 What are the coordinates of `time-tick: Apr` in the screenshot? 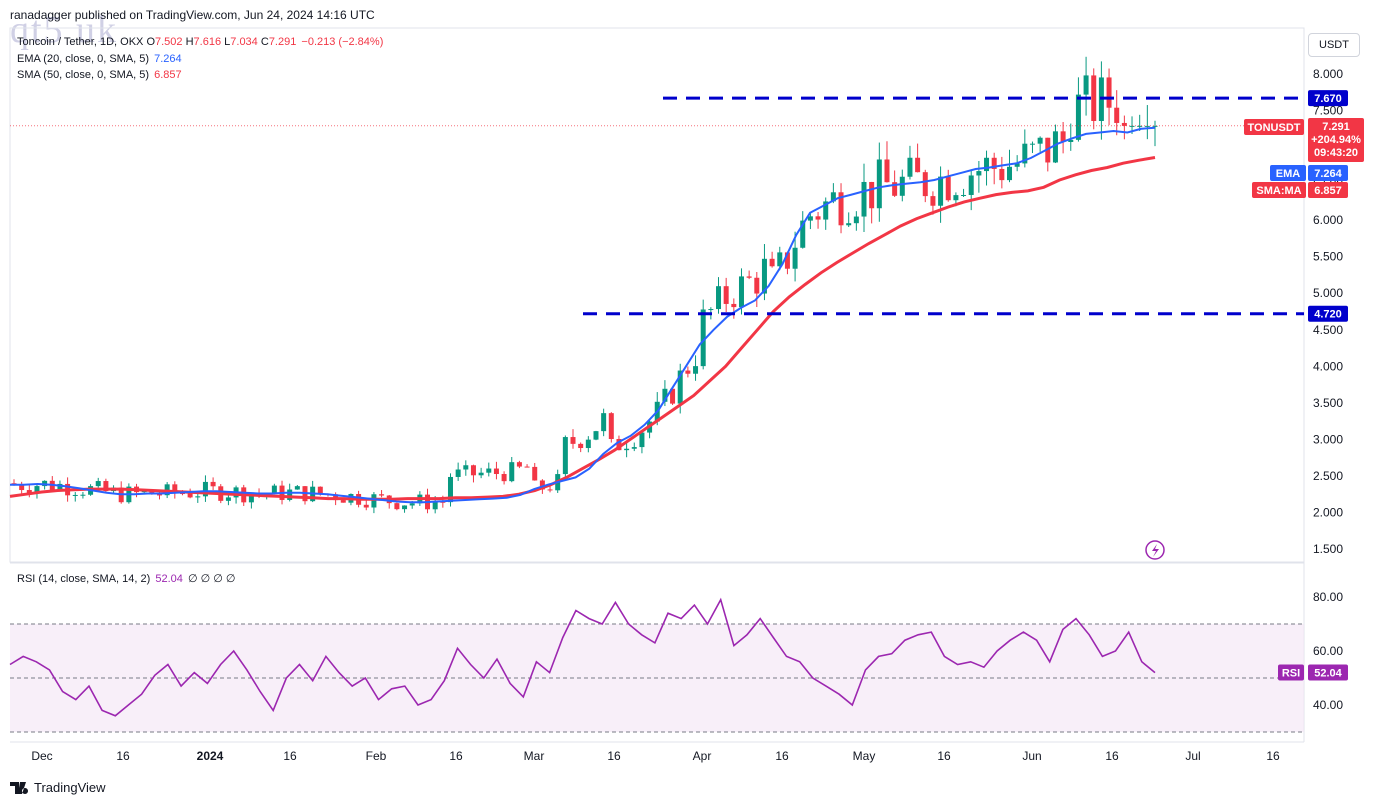 It's located at (702, 756).